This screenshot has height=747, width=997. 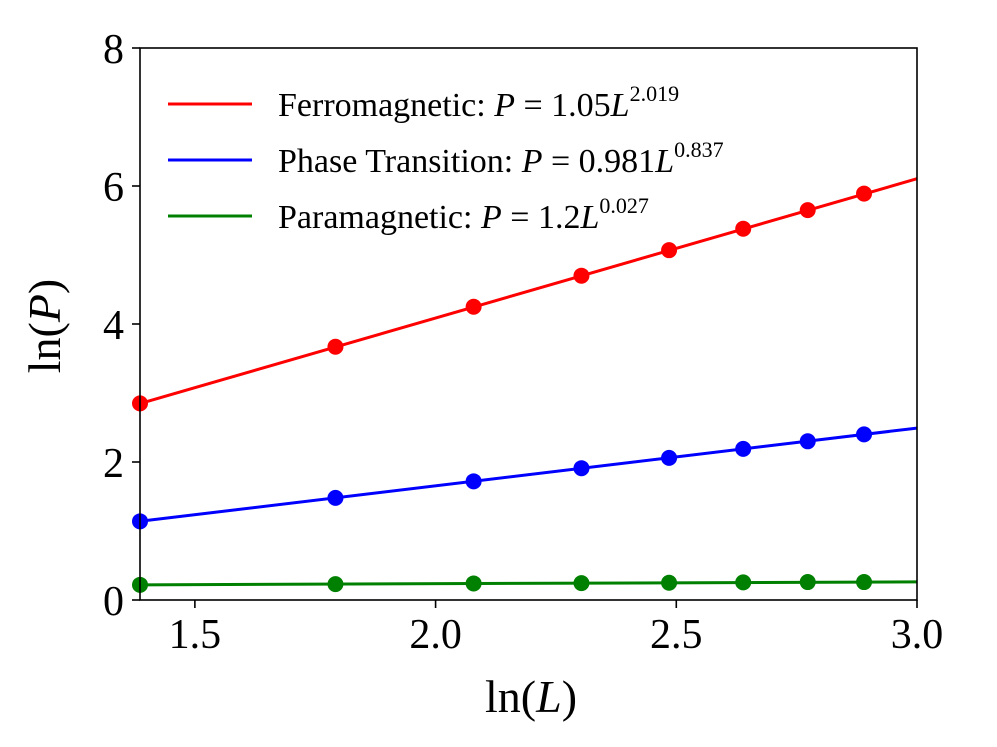 I want to click on legend-label-phase-transition: Phase Transition: P = 0.981L0.837, so click(x=501, y=158).